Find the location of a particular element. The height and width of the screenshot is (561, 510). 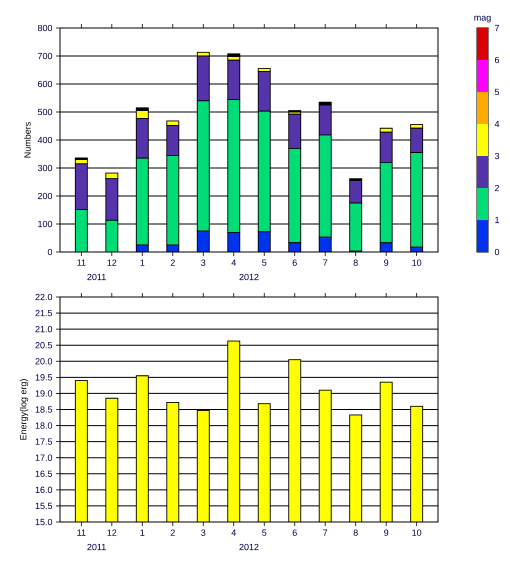

y-tick-label: 15.0 is located at coordinates (44, 522).